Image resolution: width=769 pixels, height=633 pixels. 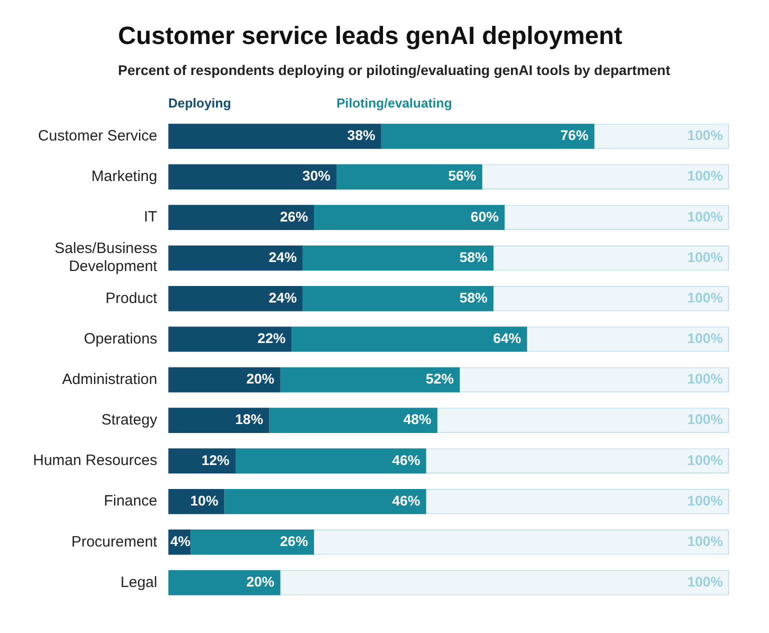 I want to click on y-tick-label: IT, so click(x=151, y=217).